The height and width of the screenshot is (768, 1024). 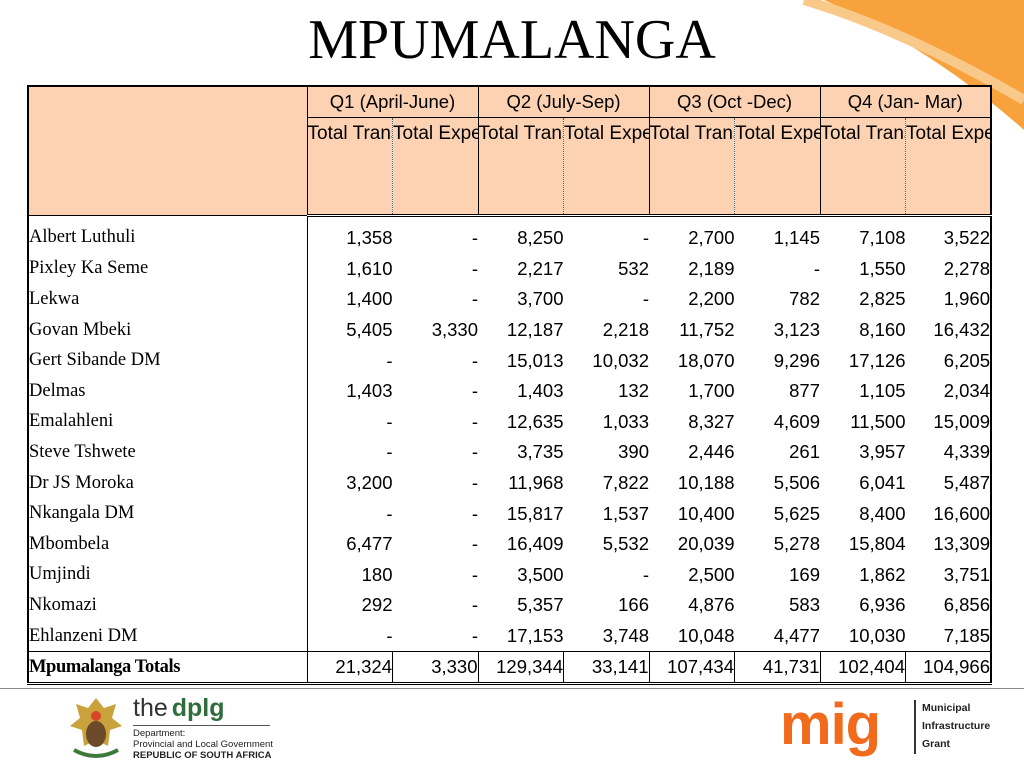 What do you see at coordinates (711, 238) in the screenshot?
I see `amount-cell: 2,700` at bounding box center [711, 238].